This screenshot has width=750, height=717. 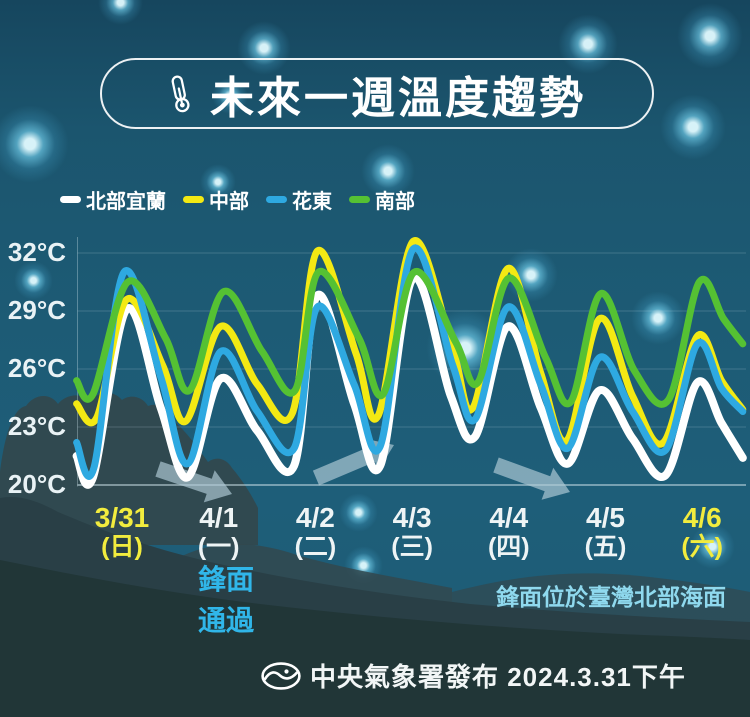 What do you see at coordinates (395, 202) in the screenshot?
I see `legend-label: 南部` at bounding box center [395, 202].